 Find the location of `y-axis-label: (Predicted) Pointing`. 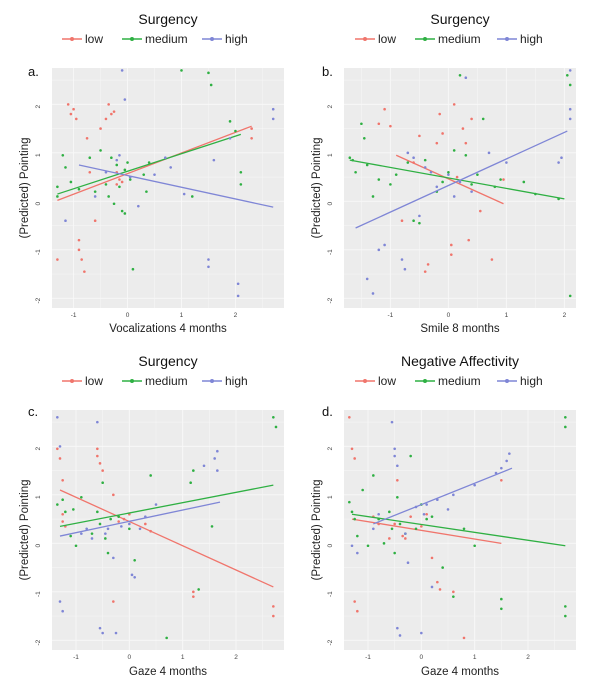

y-axis-label: (Predicted) Pointing is located at coordinates (317, 188).